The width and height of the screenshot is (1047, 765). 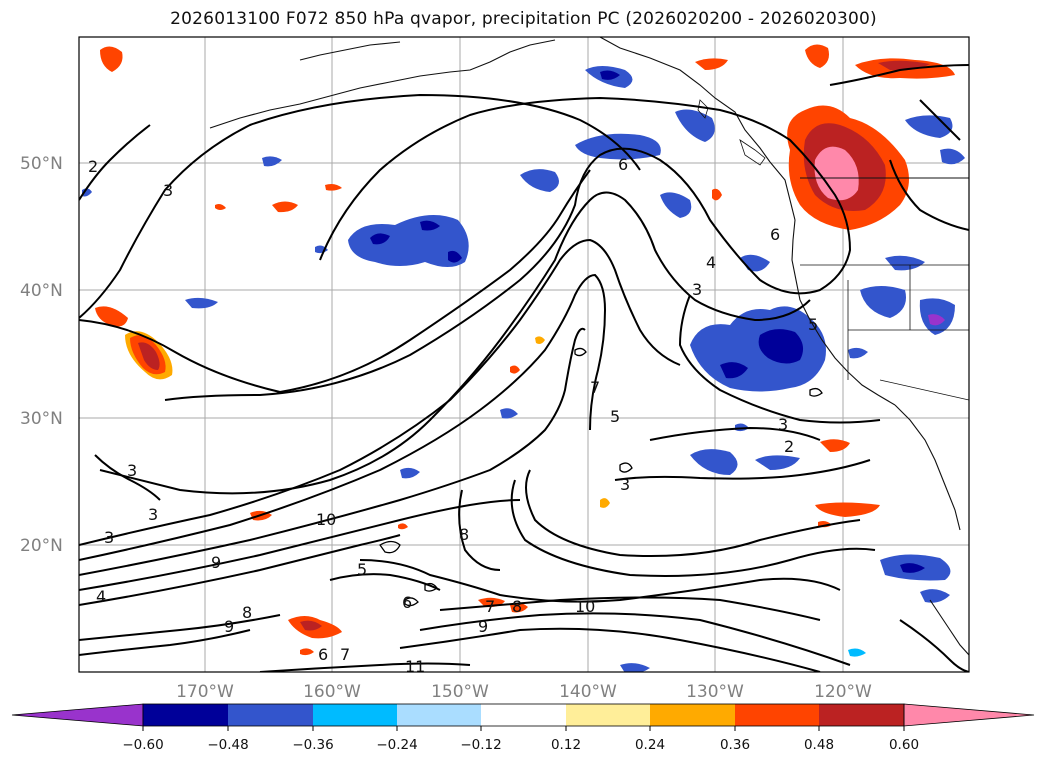 I want to click on colorbar-tick-label: −0.36, so click(x=312, y=745).